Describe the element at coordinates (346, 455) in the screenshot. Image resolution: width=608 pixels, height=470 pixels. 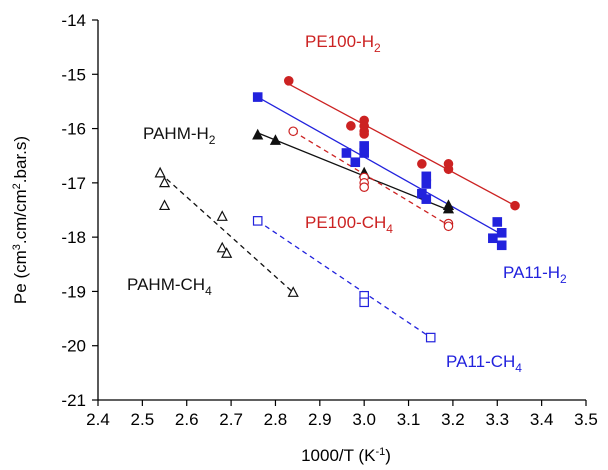
I see `x-axis-title: 1000/T (K-1)` at that location.